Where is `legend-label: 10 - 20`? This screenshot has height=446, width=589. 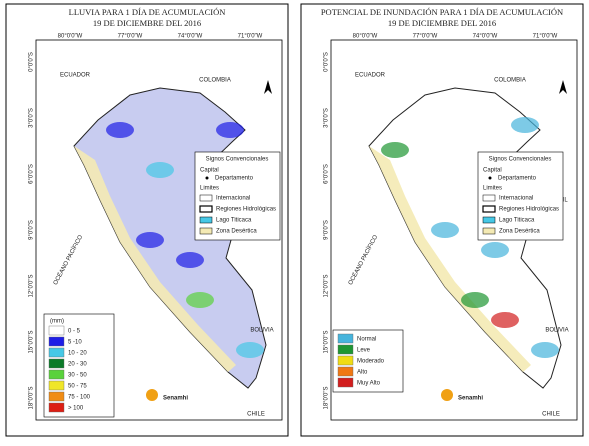 legend-label: 10 - 20 is located at coordinates (77, 354).